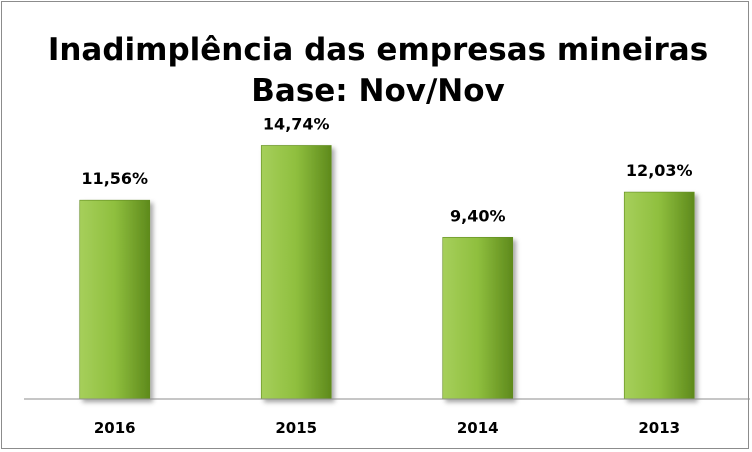 This screenshot has height=452, width=752. What do you see at coordinates (478, 215) in the screenshot?
I see `value-label-2014: 9,40%` at bounding box center [478, 215].